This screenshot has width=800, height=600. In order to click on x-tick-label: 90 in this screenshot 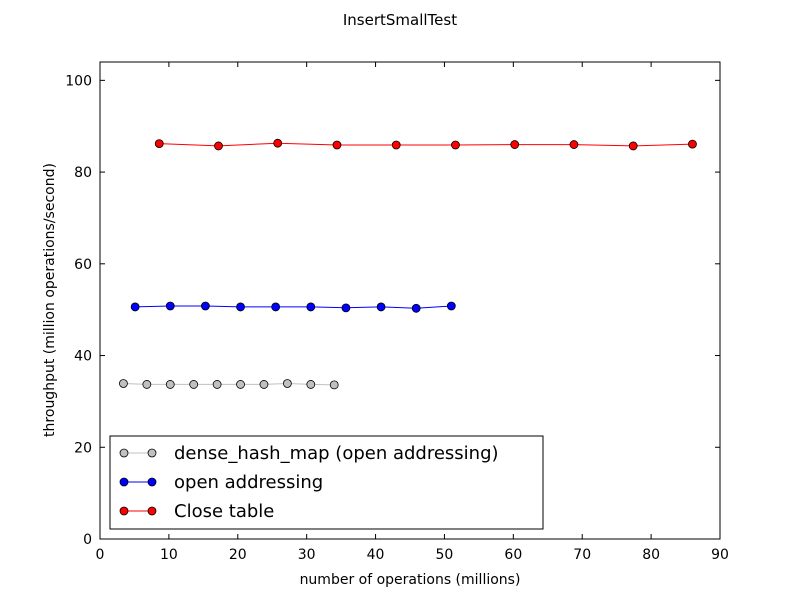, I will do `click(720, 555)`.